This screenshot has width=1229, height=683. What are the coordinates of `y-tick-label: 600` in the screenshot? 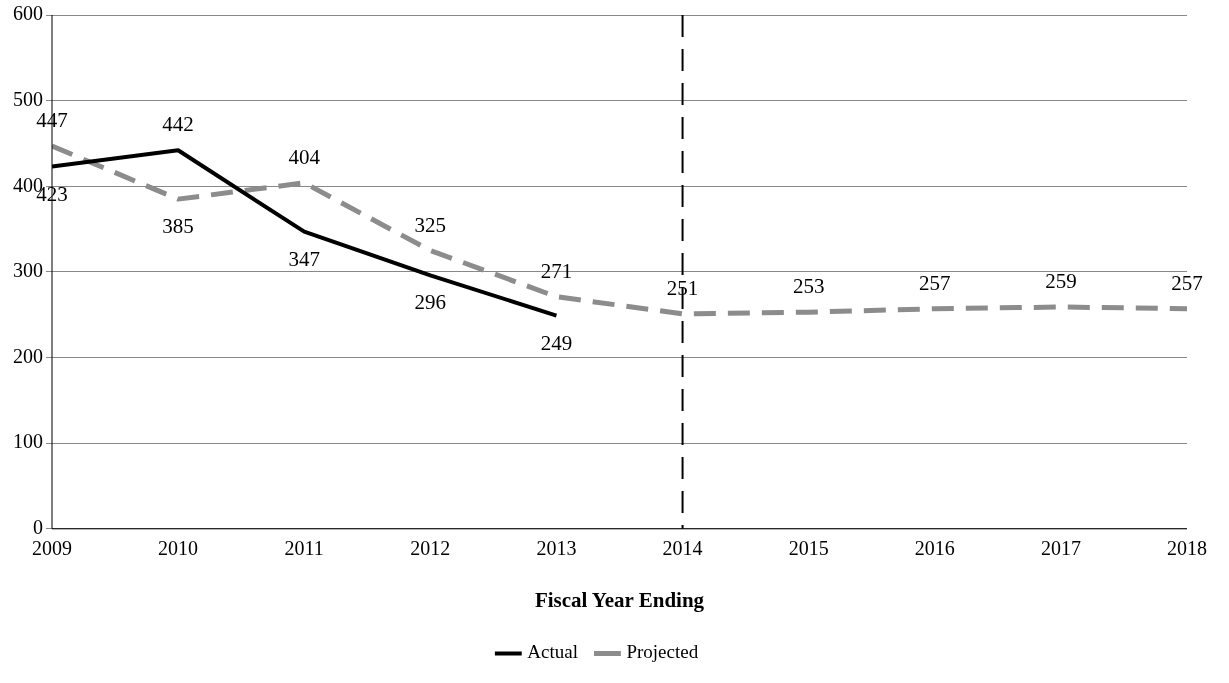 It's located at (28, 13).